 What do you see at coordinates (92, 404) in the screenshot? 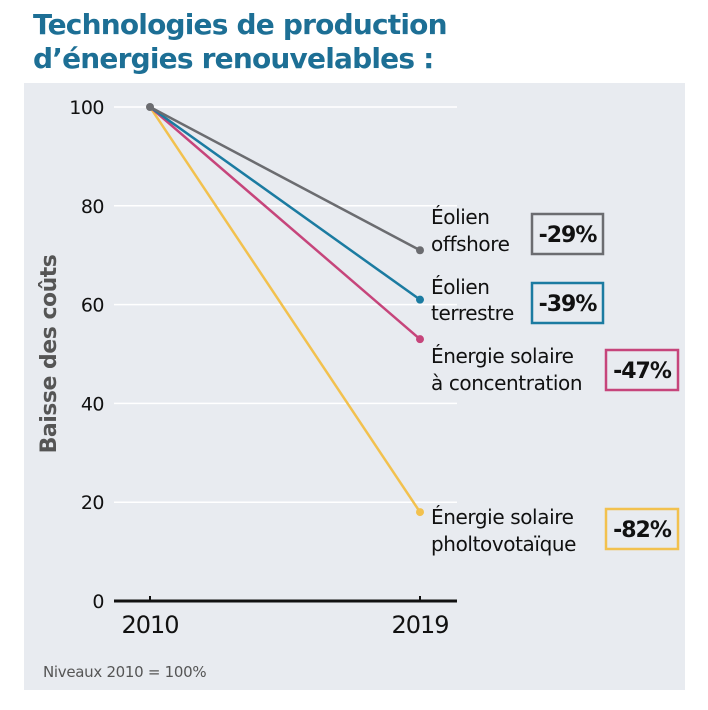
I see `y-tick-label: 40` at bounding box center [92, 404].